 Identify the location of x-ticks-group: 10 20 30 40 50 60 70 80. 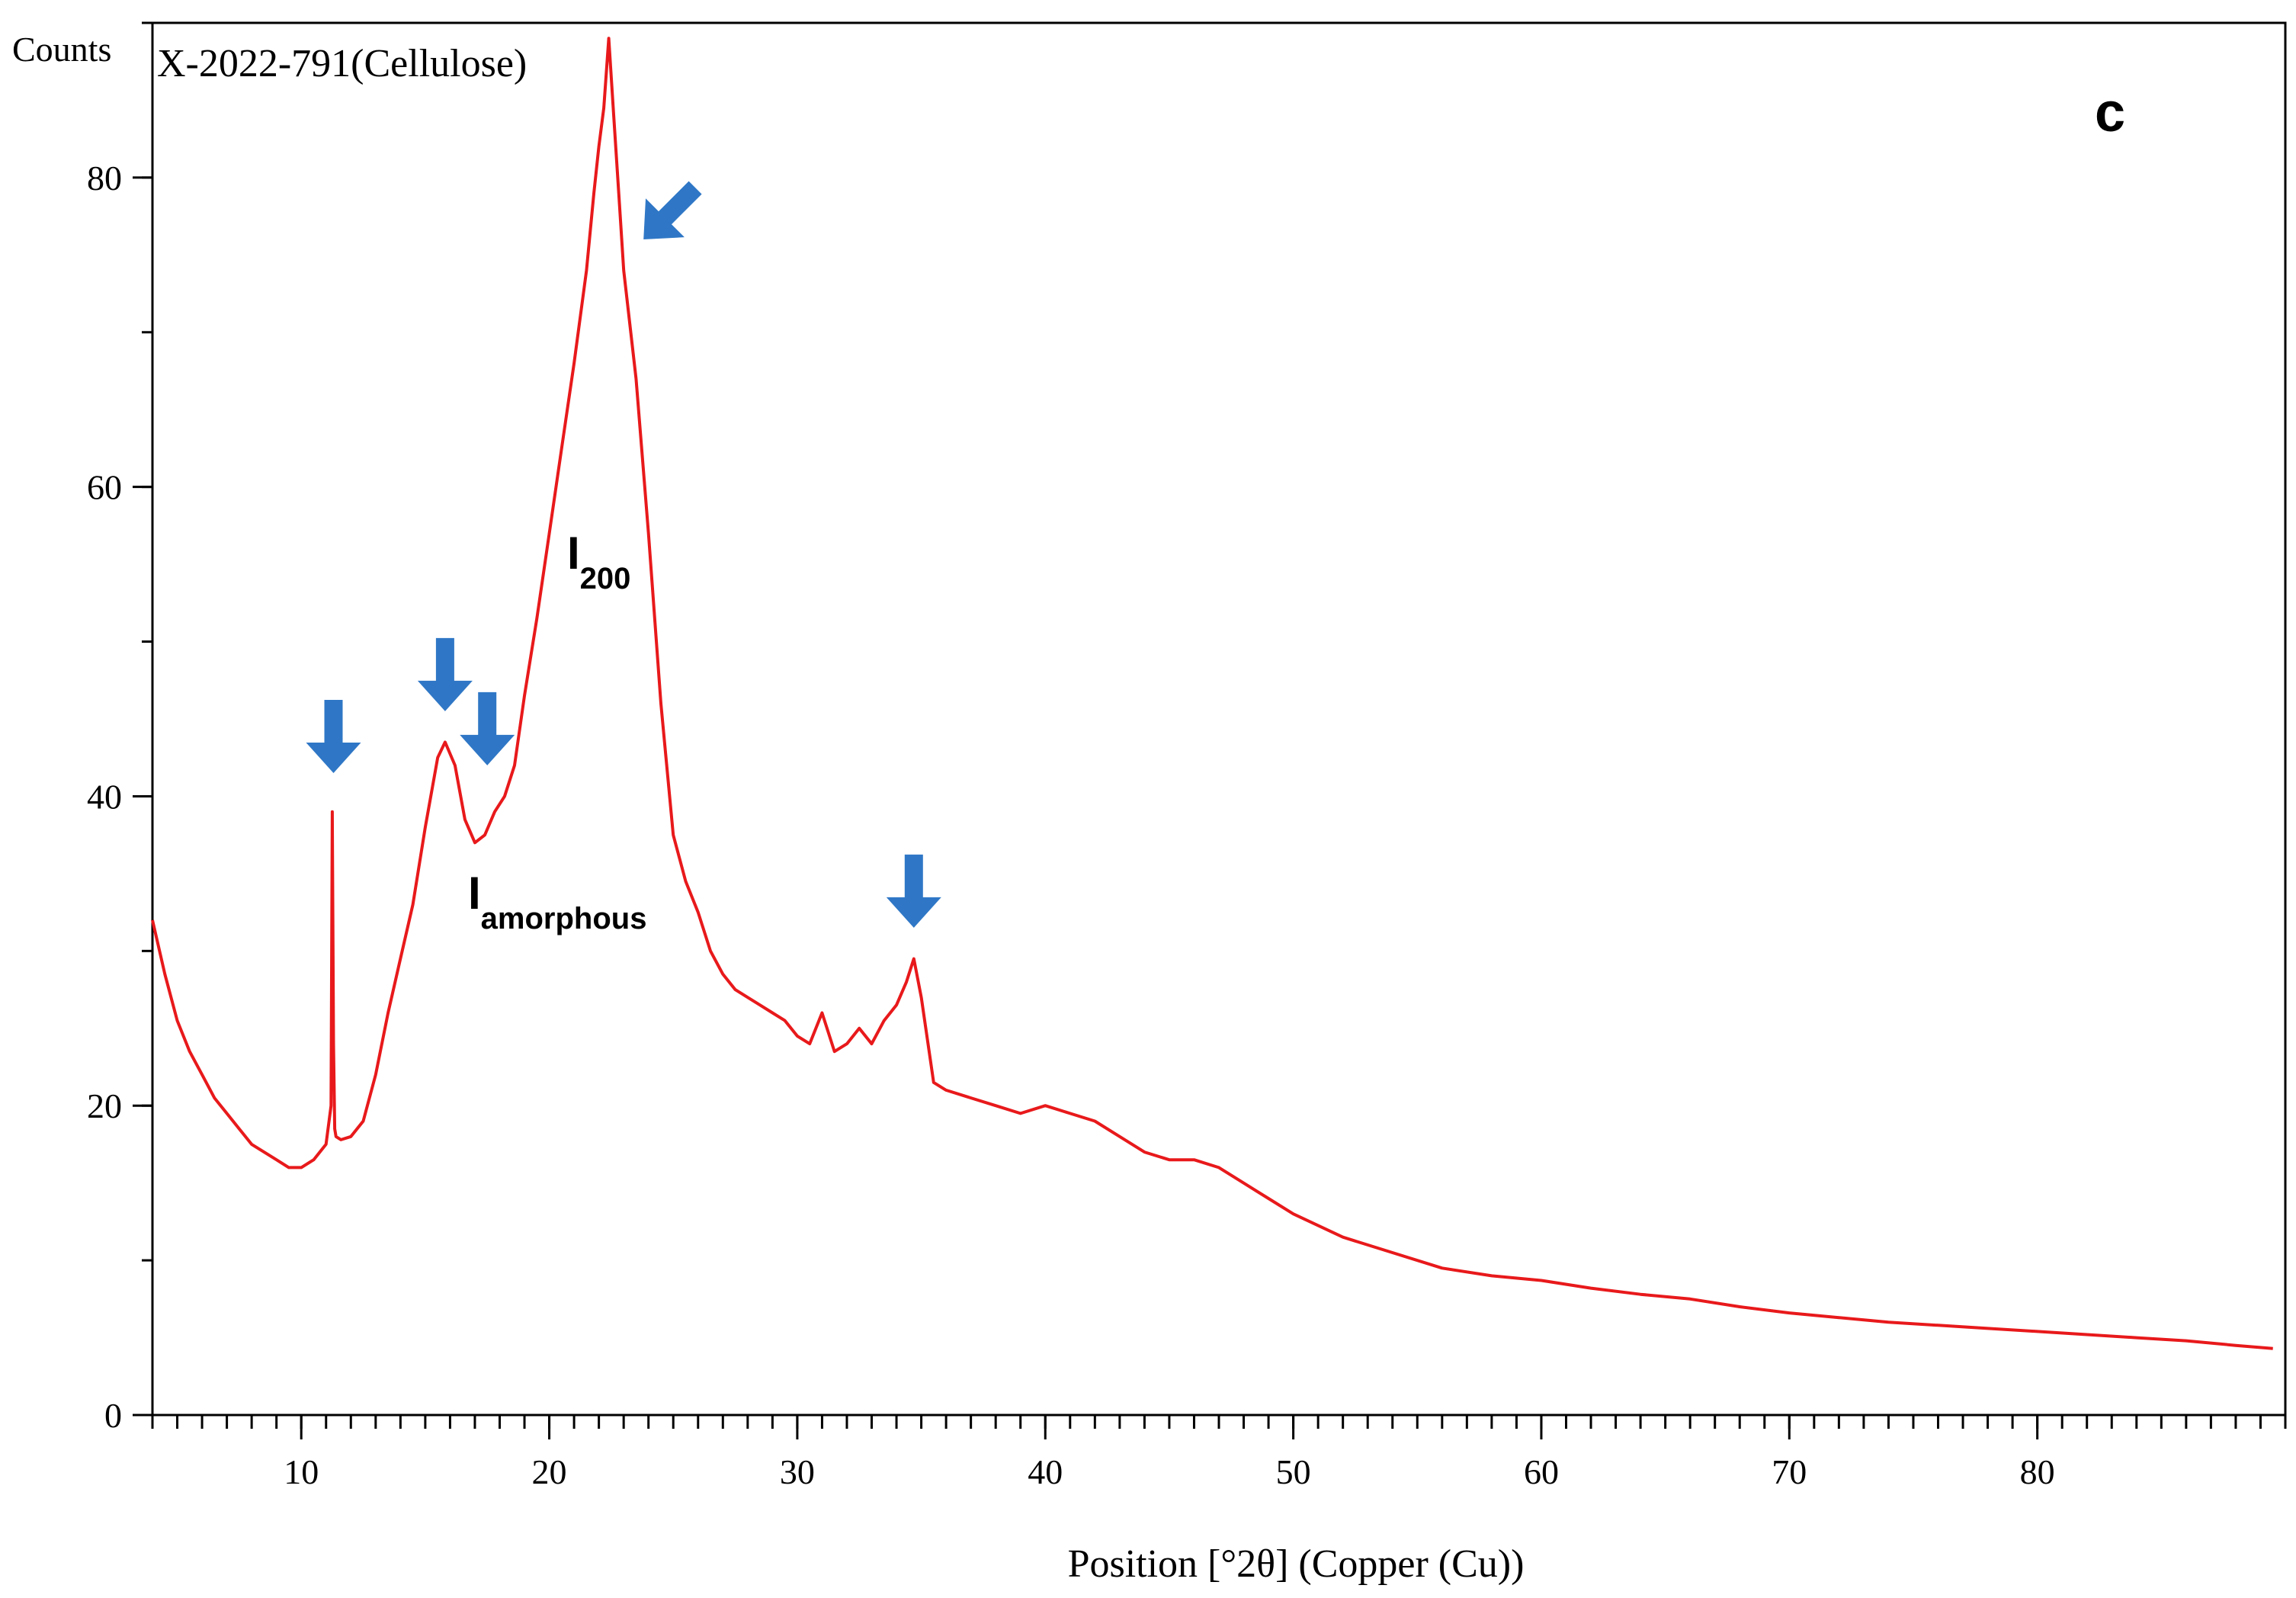
(1219, 1453).